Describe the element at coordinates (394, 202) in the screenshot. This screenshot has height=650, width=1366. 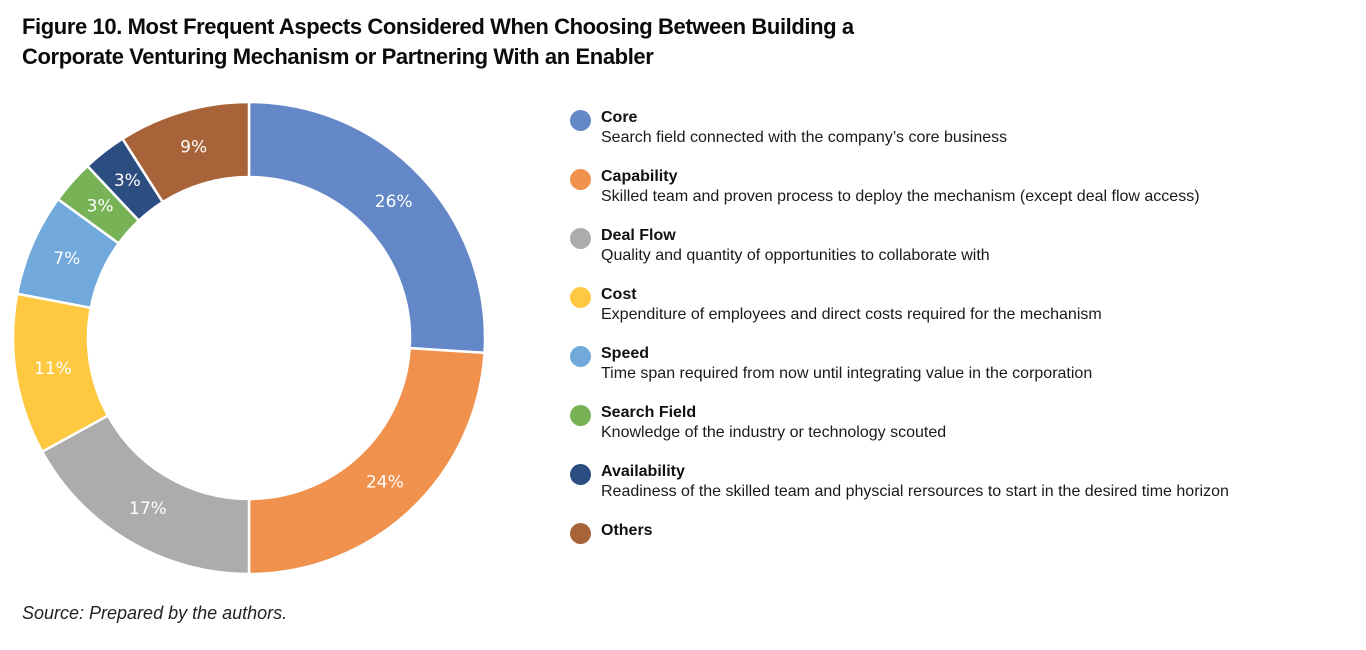
I see `slice-label-core: 26%` at that location.